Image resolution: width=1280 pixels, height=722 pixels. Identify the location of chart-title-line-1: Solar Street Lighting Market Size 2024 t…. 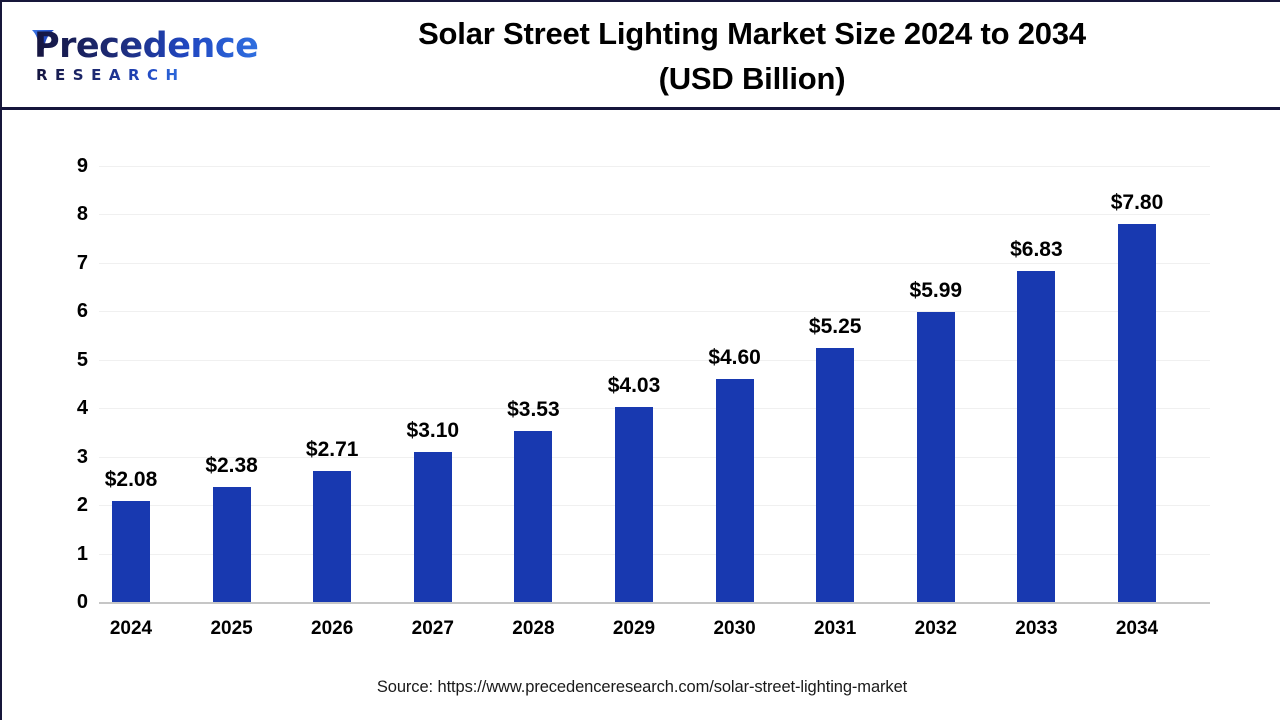
(752, 33).